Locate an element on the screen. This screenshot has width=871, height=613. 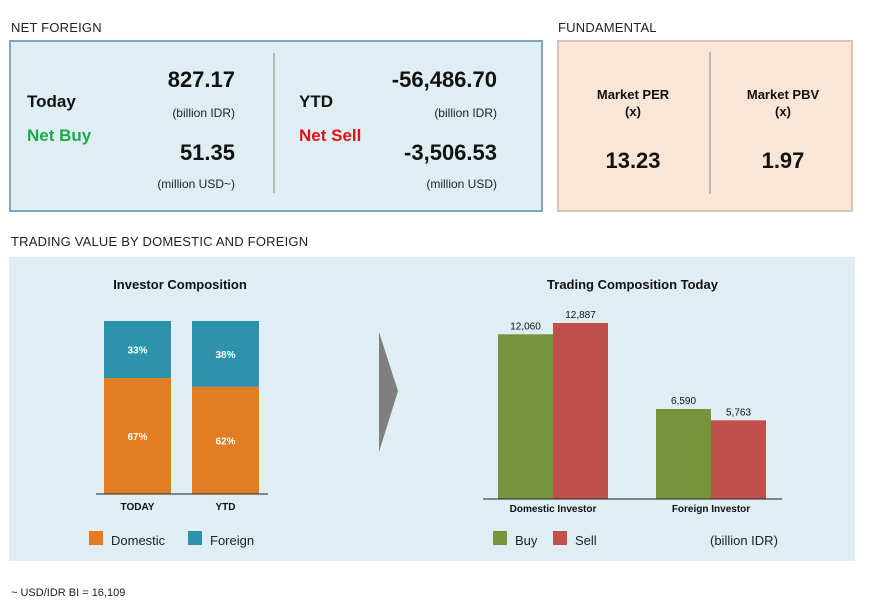
investor-composition-chart: 67% 33% TODAY 62% 38% YTD is located at coordinates (182, 417).